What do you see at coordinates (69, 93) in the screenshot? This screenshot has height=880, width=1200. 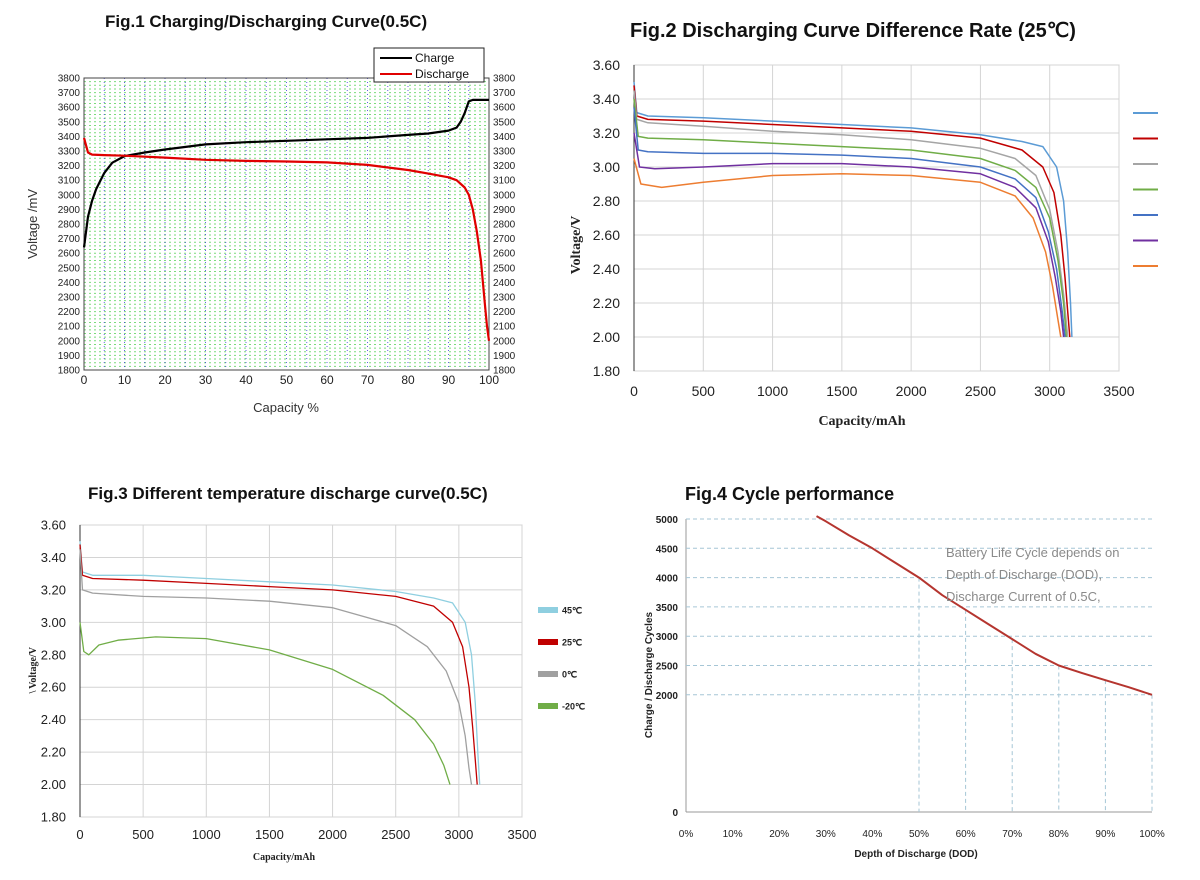 I see `fig1-ytick-left-3700: 3700` at bounding box center [69, 93].